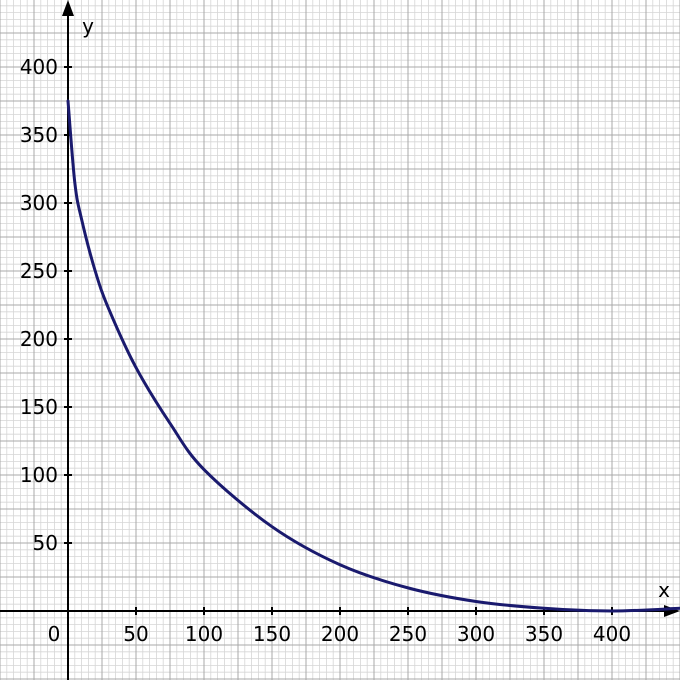 The height and width of the screenshot is (680, 680). I want to click on x-tick-label: 150, so click(272, 634).